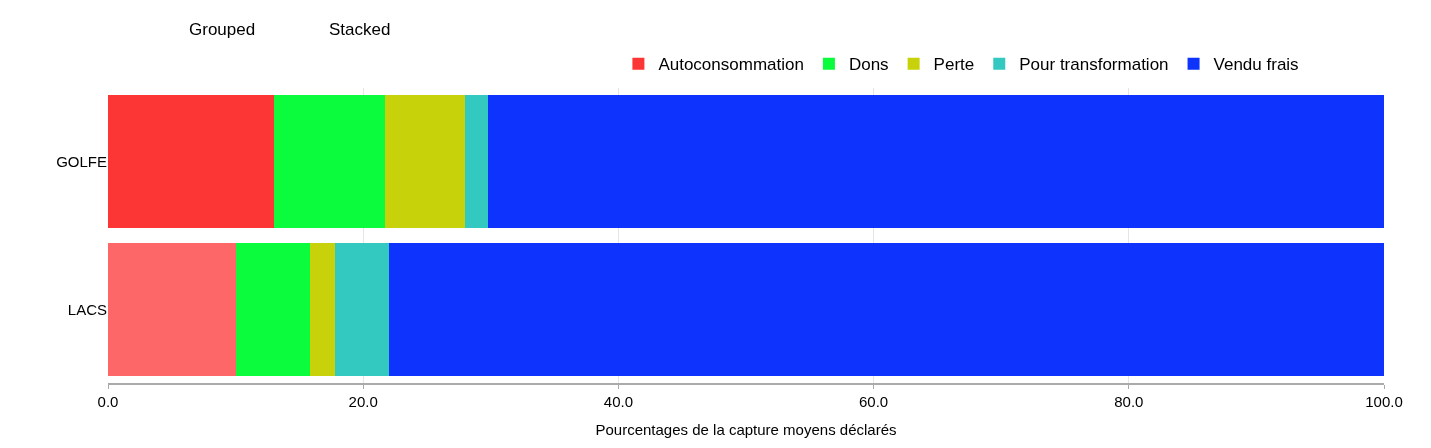  Describe the element at coordinates (108, 401) in the screenshot. I see `x-tick-label: 0.0` at that location.